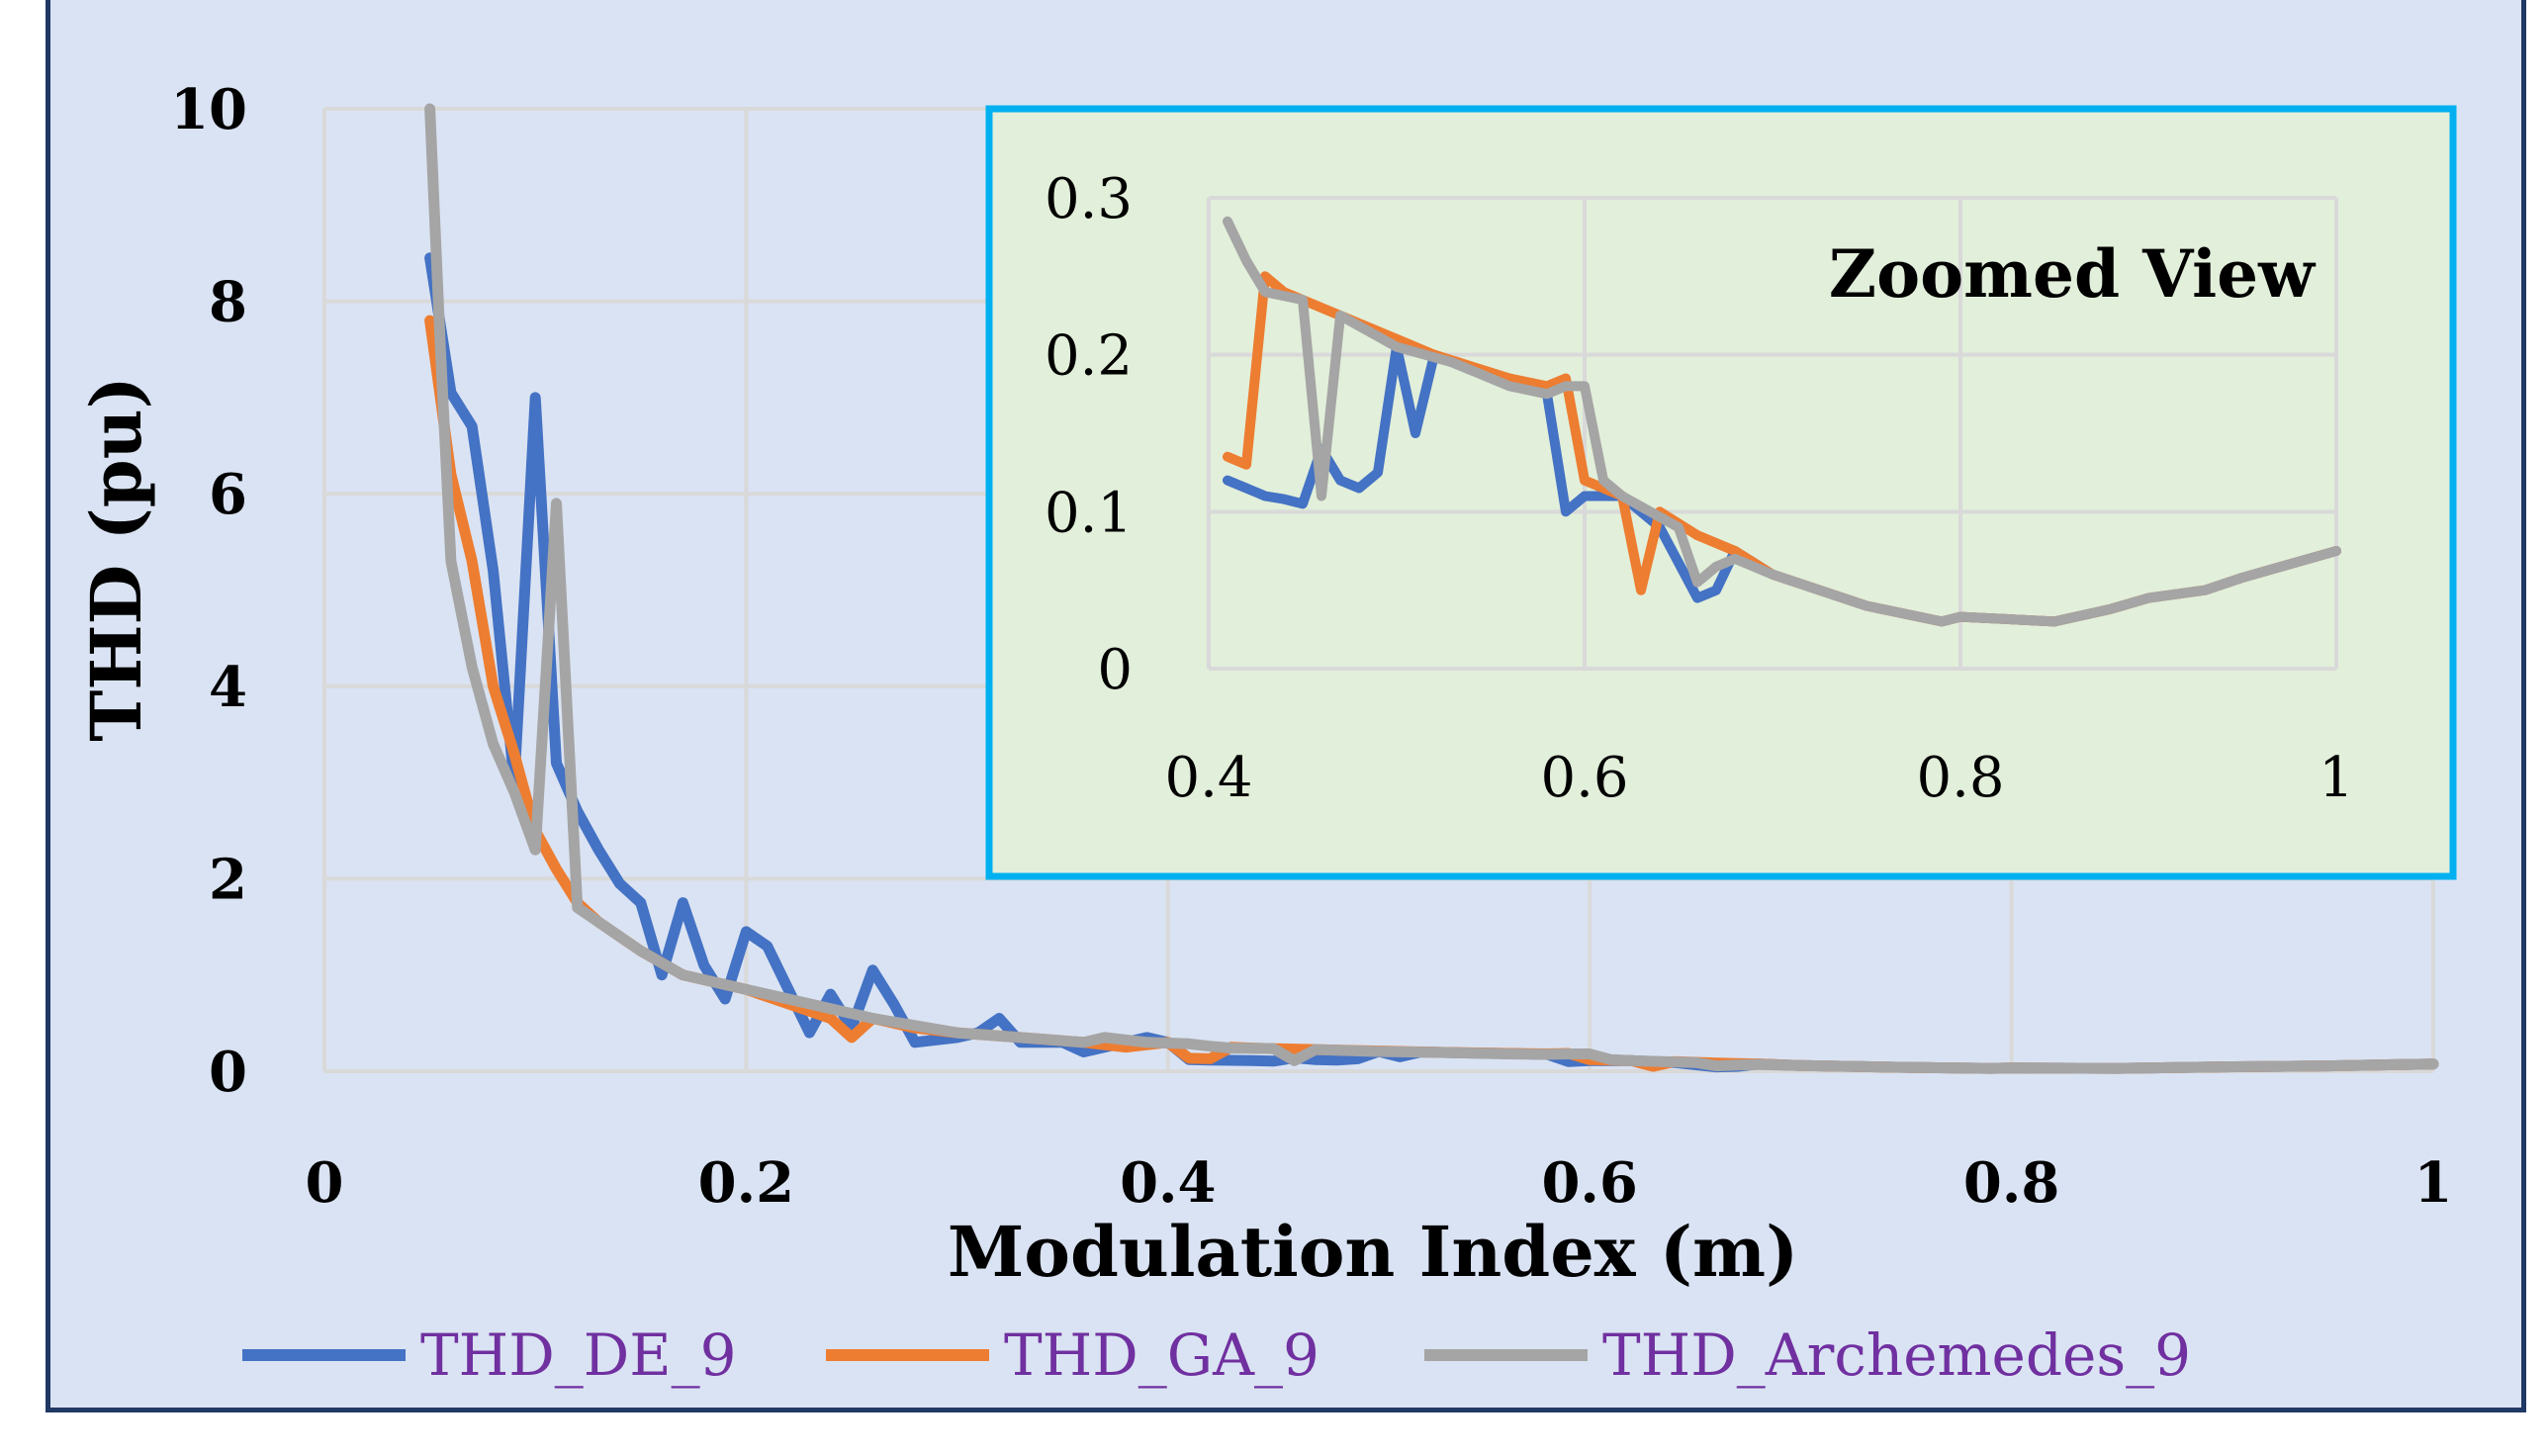 The image size is (2548, 1456). What do you see at coordinates (1896, 1355) in the screenshot?
I see `legend-label-archemedes: THD_Archemedes_9` at bounding box center [1896, 1355].